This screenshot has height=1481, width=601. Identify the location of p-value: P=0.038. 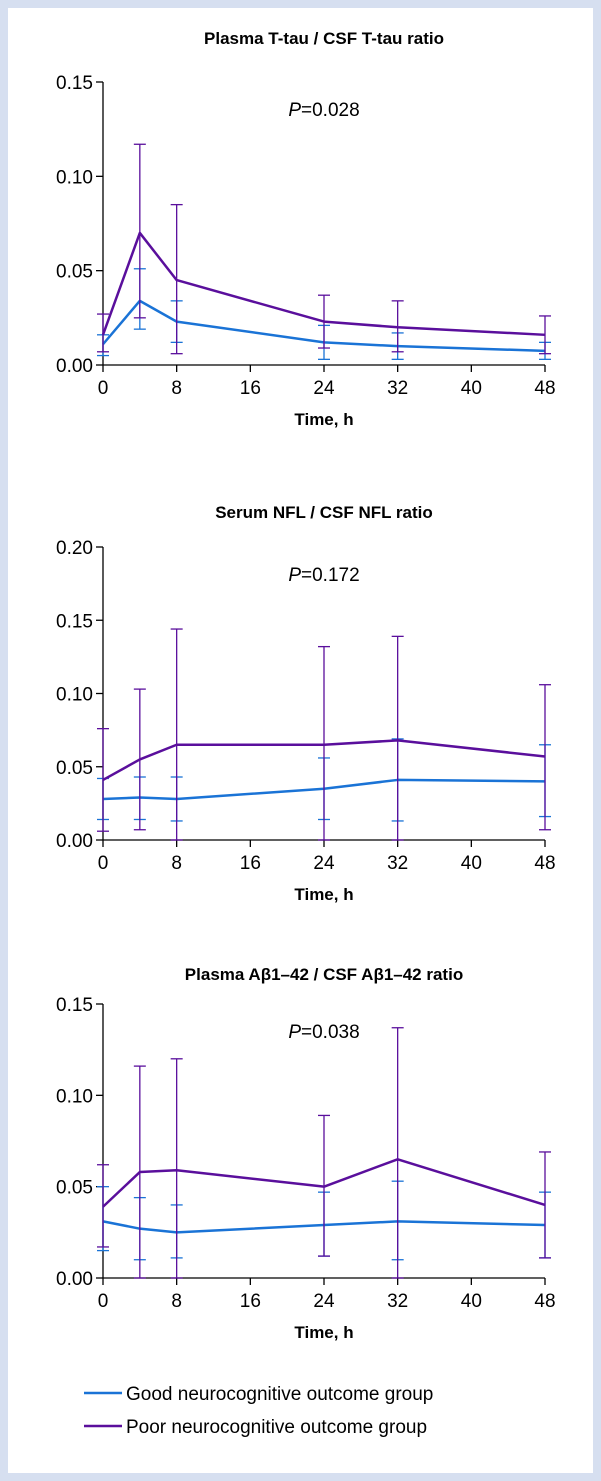
(323, 1032).